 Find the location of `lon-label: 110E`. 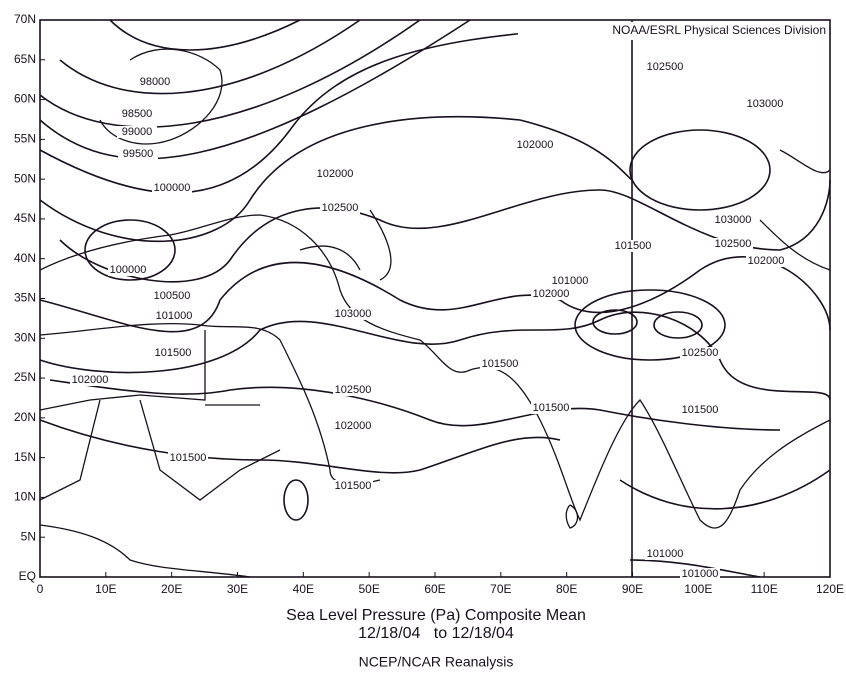

lon-label: 110E is located at coordinates (764, 589).